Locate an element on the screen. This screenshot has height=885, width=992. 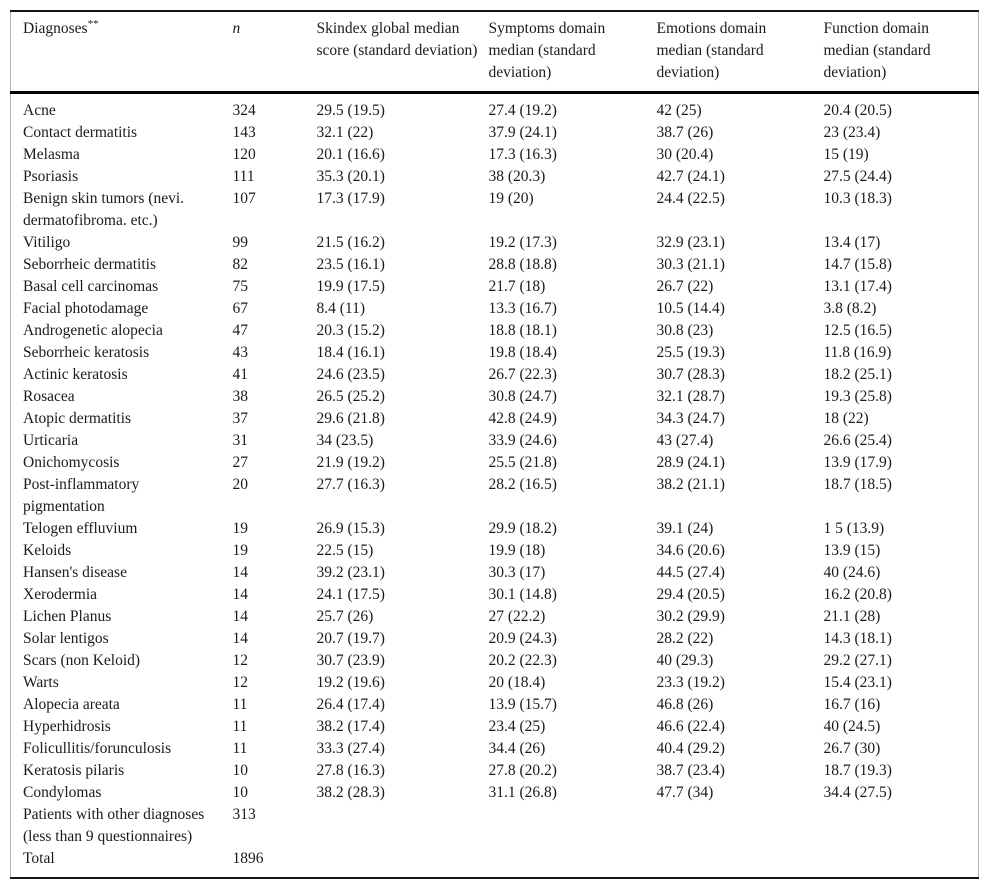
cell-n: 37 is located at coordinates (240, 418).